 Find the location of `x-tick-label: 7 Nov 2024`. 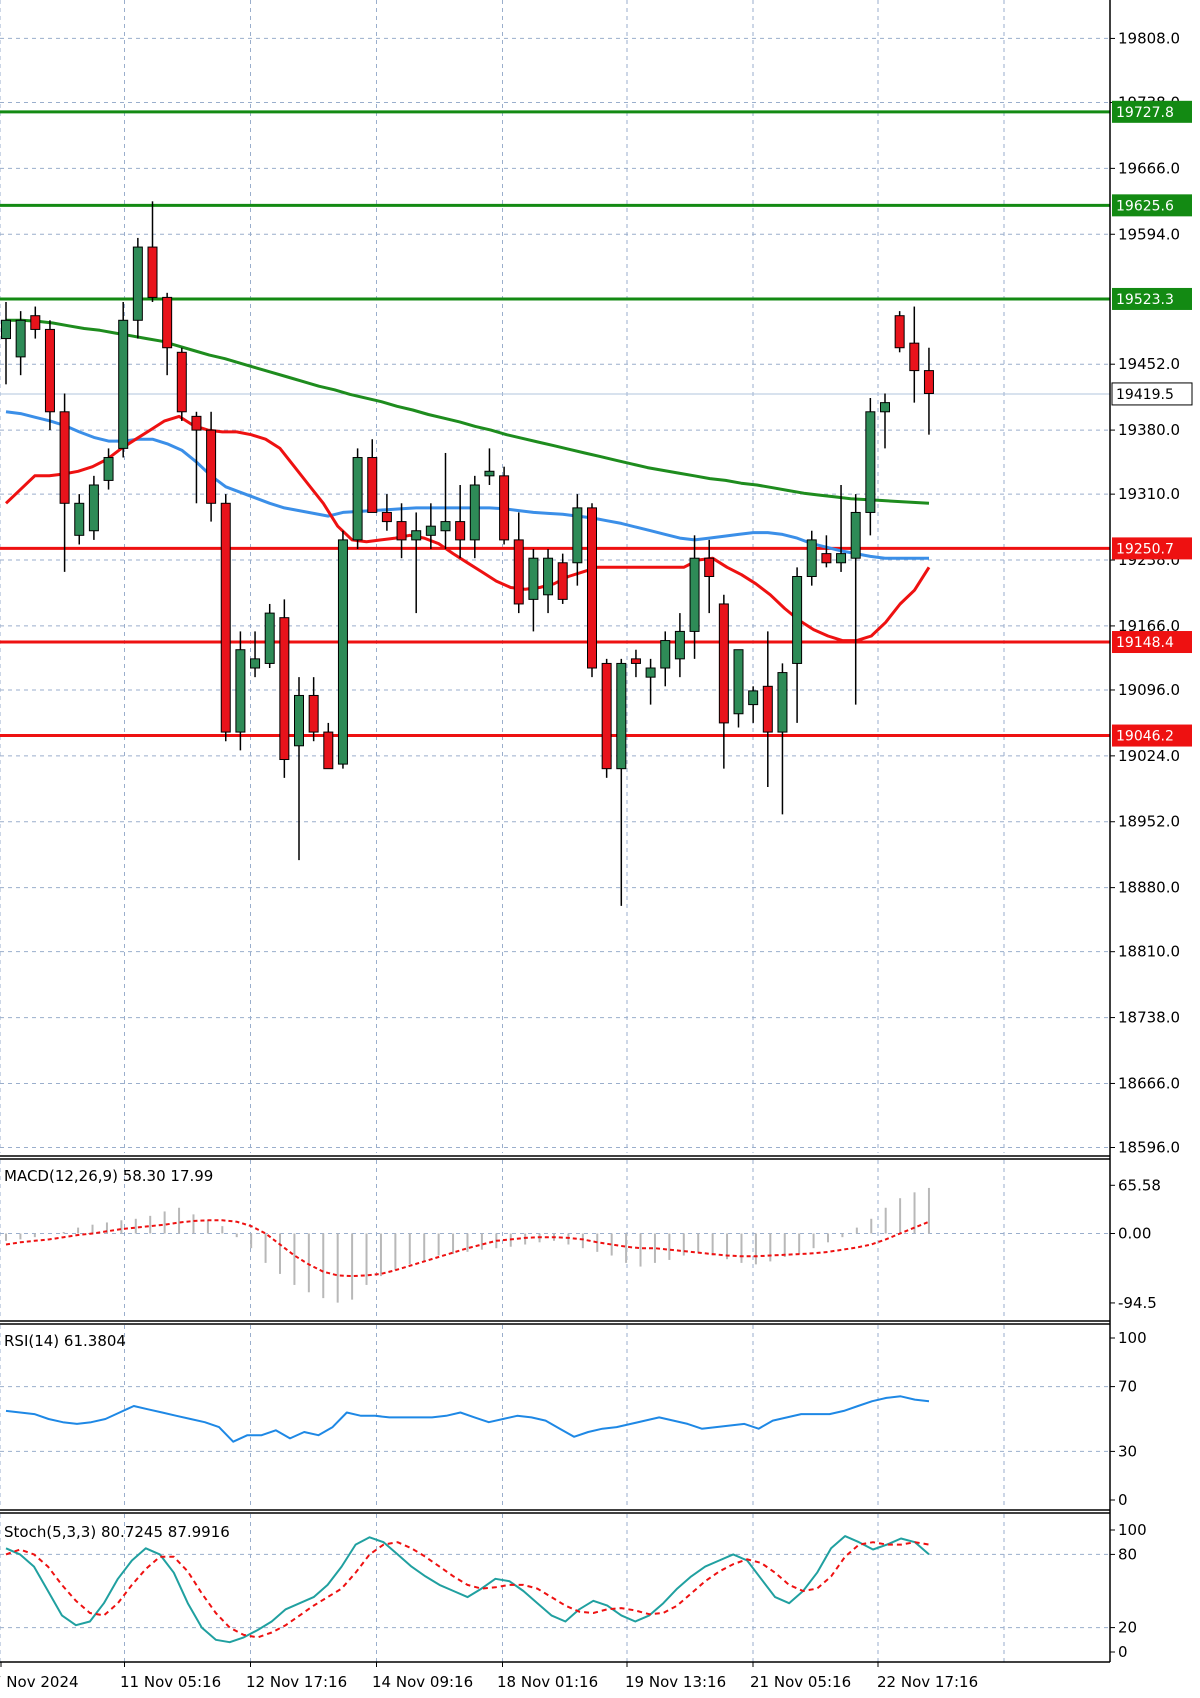

x-tick-label: 7 Nov 2024 is located at coordinates (39, 1682).